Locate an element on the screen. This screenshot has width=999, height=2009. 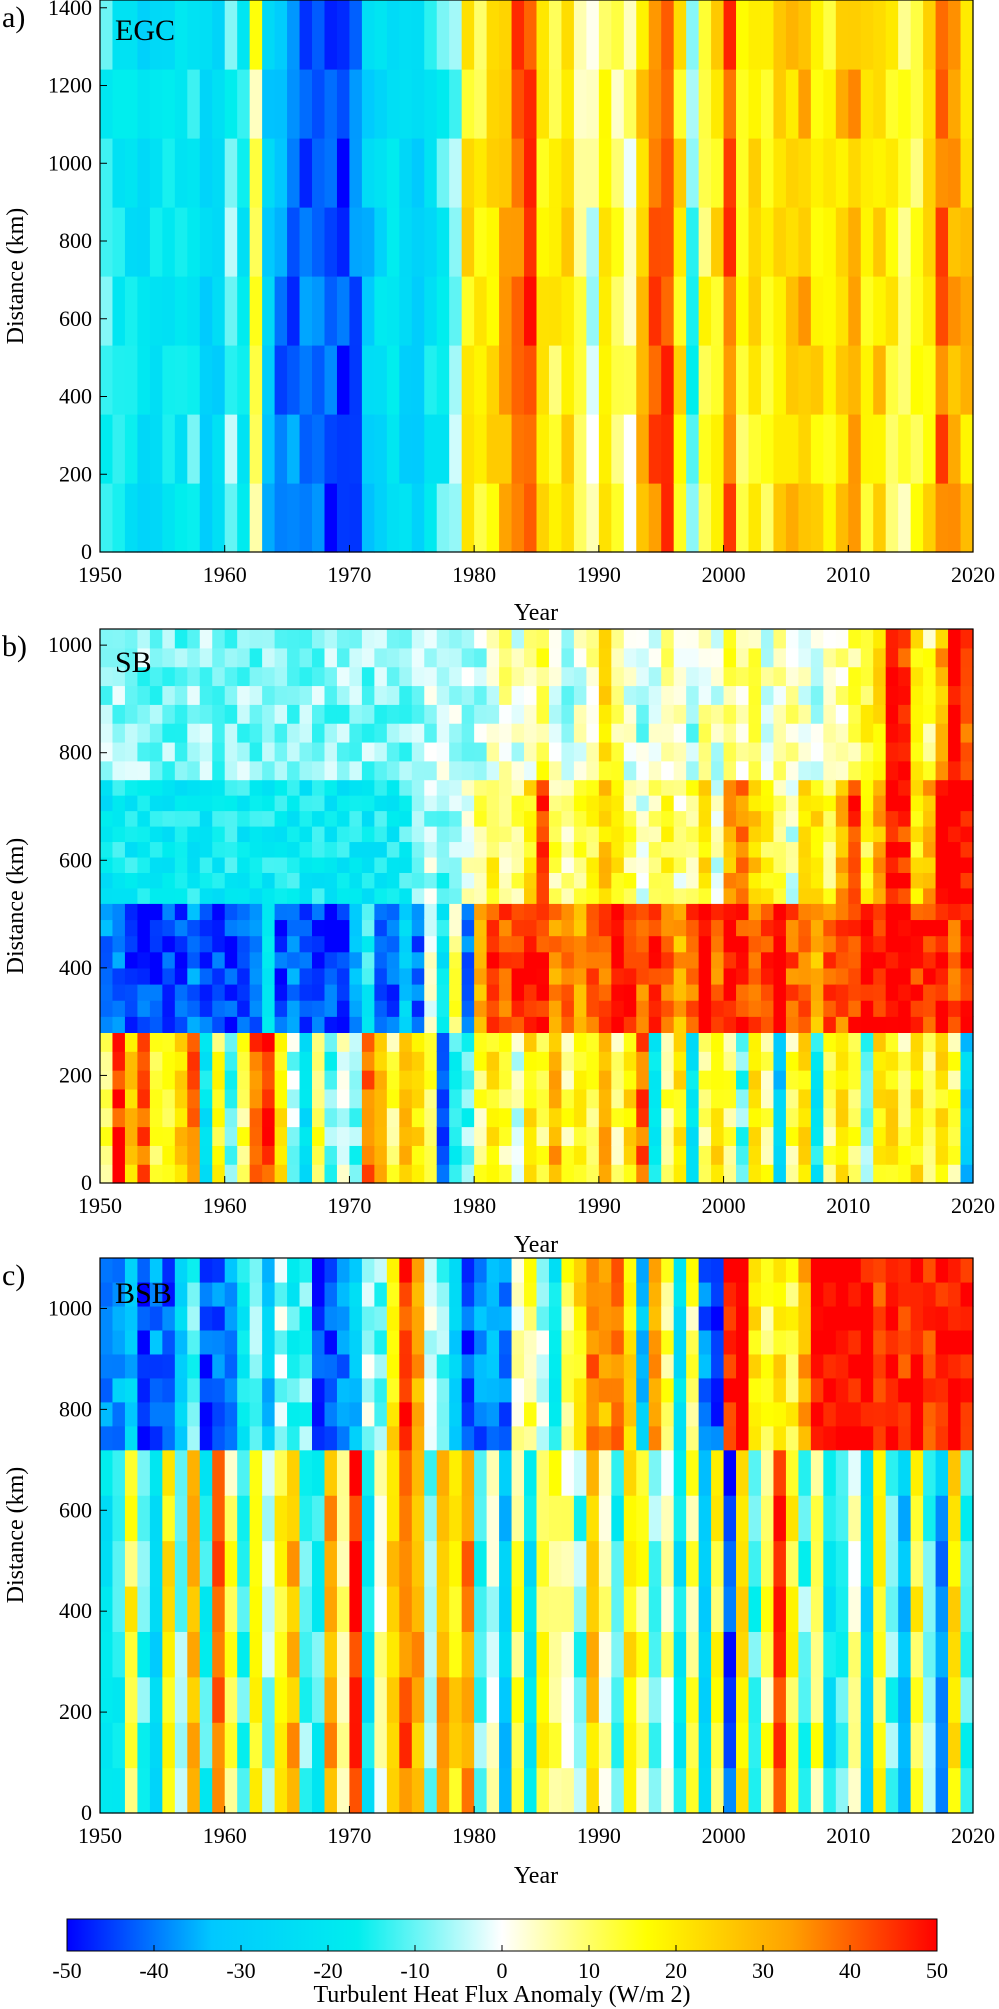
x-tick-label: 2010 is located at coordinates (848, 1835).